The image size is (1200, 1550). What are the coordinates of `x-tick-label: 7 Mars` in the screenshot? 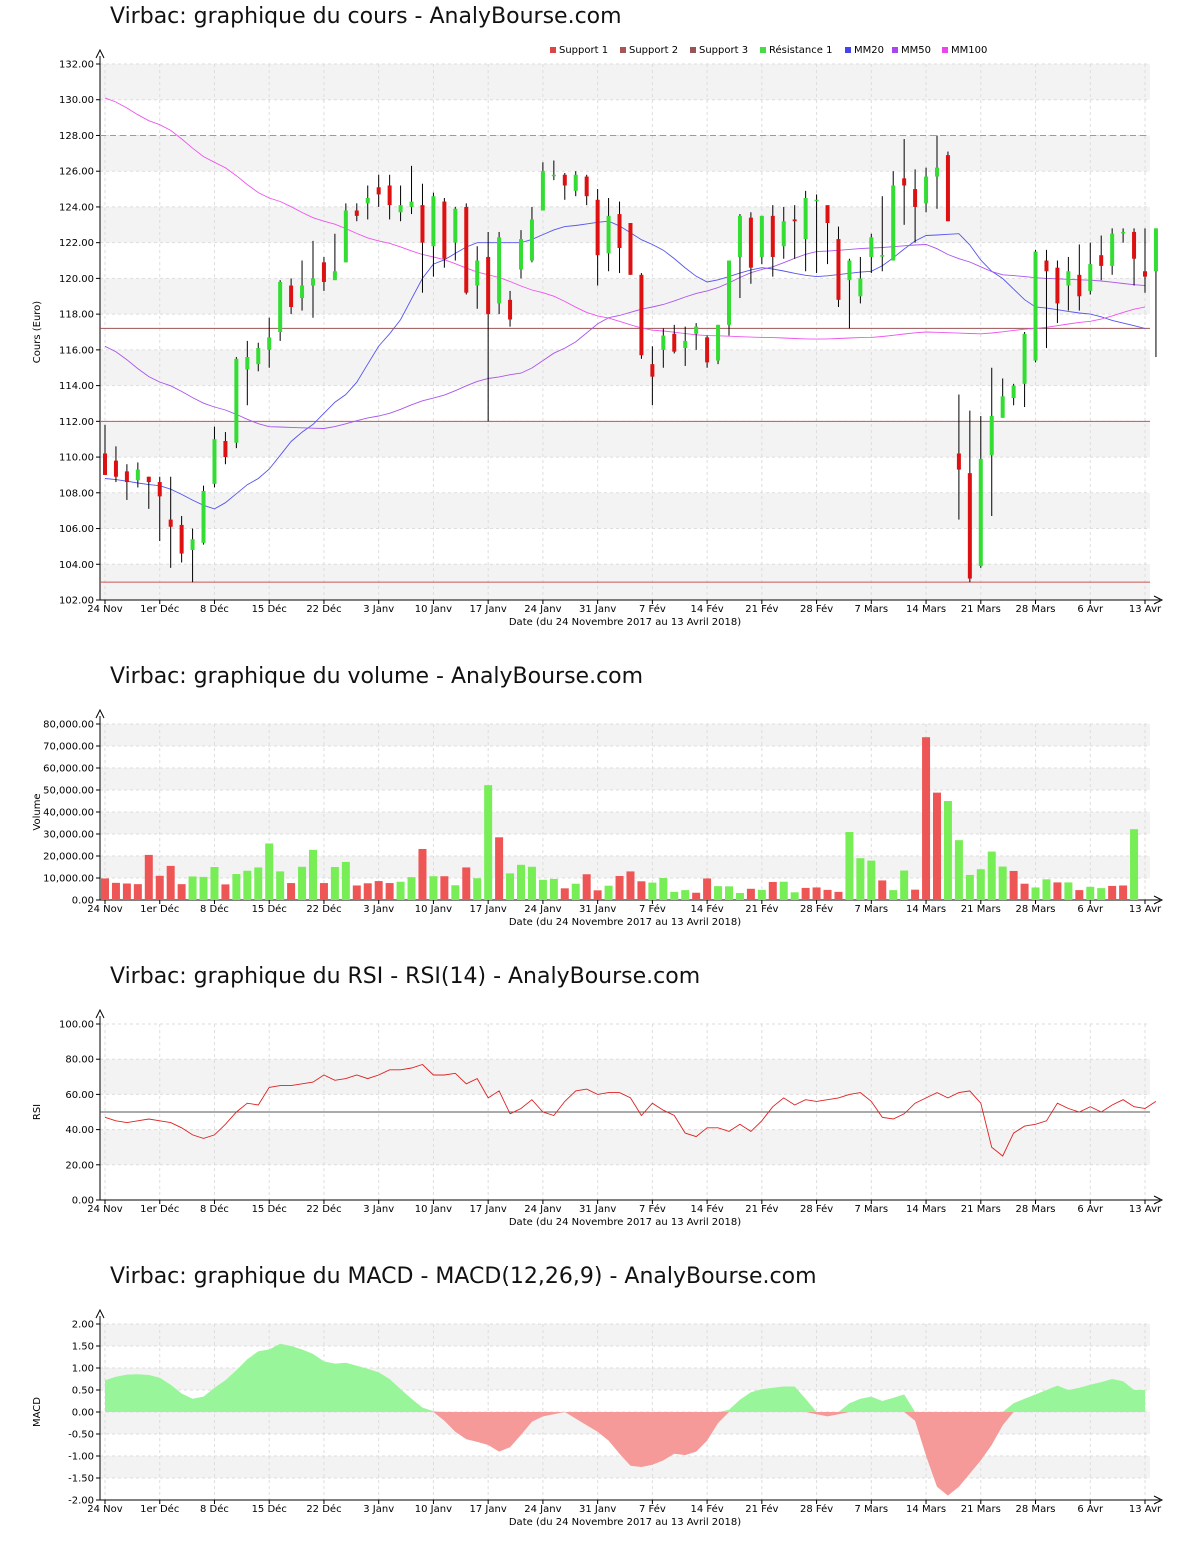 It's located at (872, 909).